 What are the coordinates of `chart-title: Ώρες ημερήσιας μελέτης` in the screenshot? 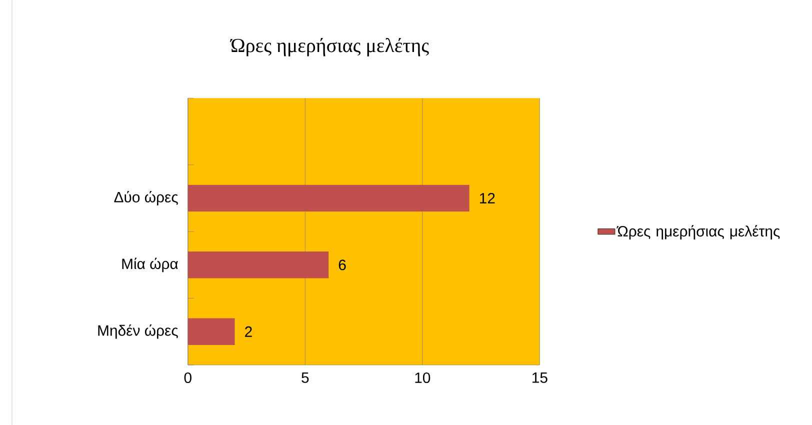 It's located at (329, 47).